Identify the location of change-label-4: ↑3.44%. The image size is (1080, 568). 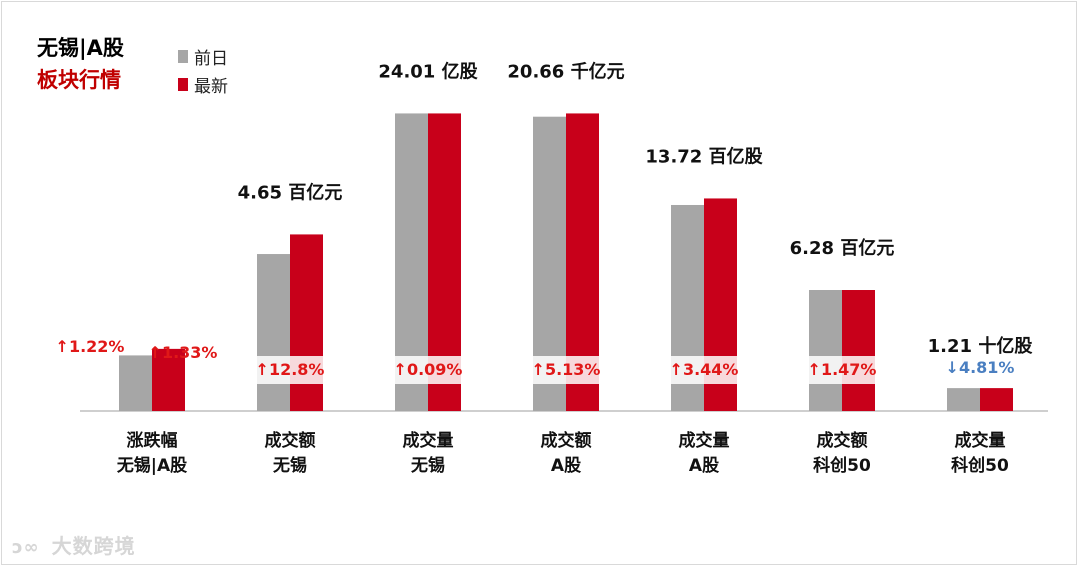
(704, 369).